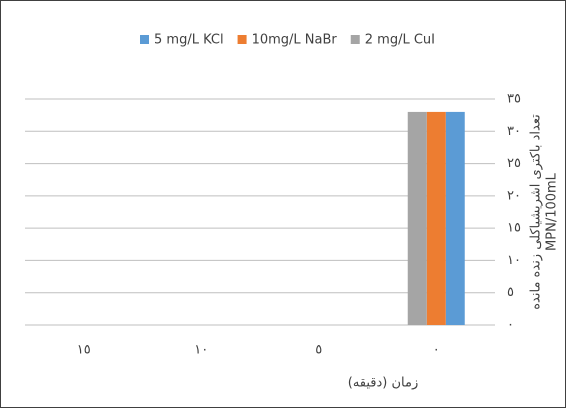 Image resolution: width=566 pixels, height=408 pixels. What do you see at coordinates (189, 40) in the screenshot?
I see `legend-label: 5 mg/L KCl` at bounding box center [189, 40].